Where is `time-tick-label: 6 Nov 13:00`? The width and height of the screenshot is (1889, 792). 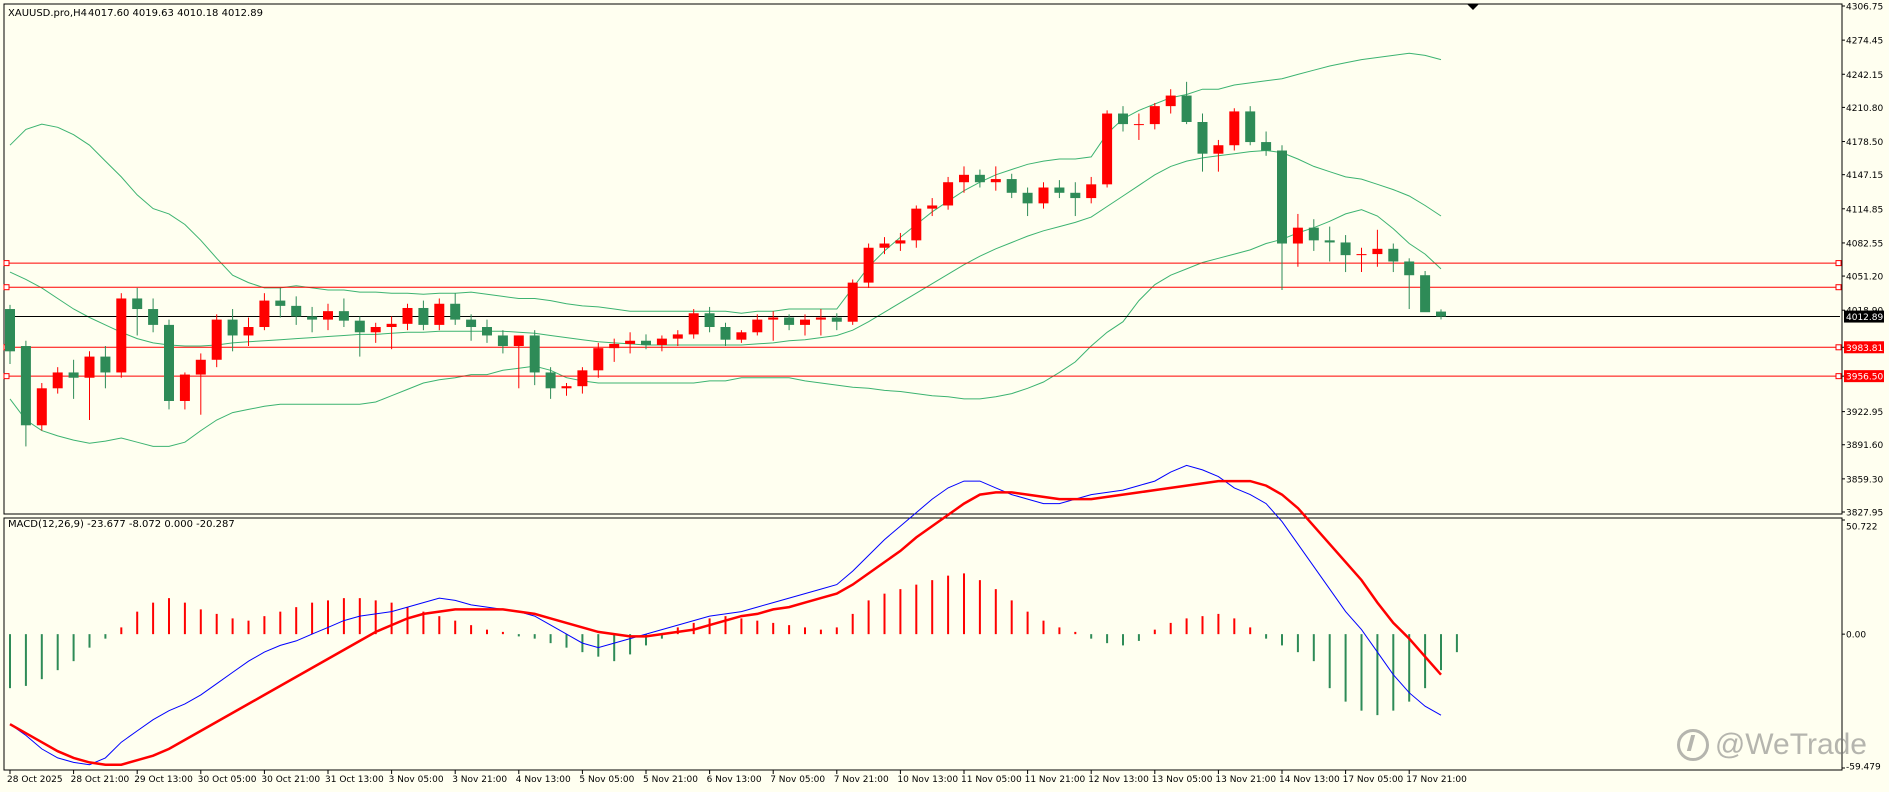 time-tick-label: 6 Nov 13:00 is located at coordinates (734, 780).